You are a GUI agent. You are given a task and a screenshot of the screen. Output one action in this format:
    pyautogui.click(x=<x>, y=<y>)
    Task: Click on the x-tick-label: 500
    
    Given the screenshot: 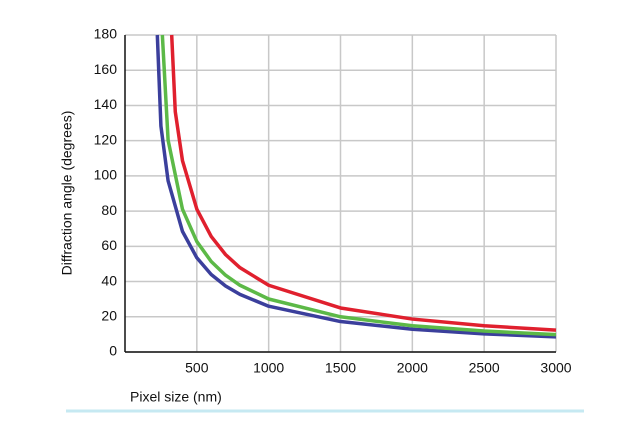 What is the action you would take?
    pyautogui.click(x=197, y=368)
    